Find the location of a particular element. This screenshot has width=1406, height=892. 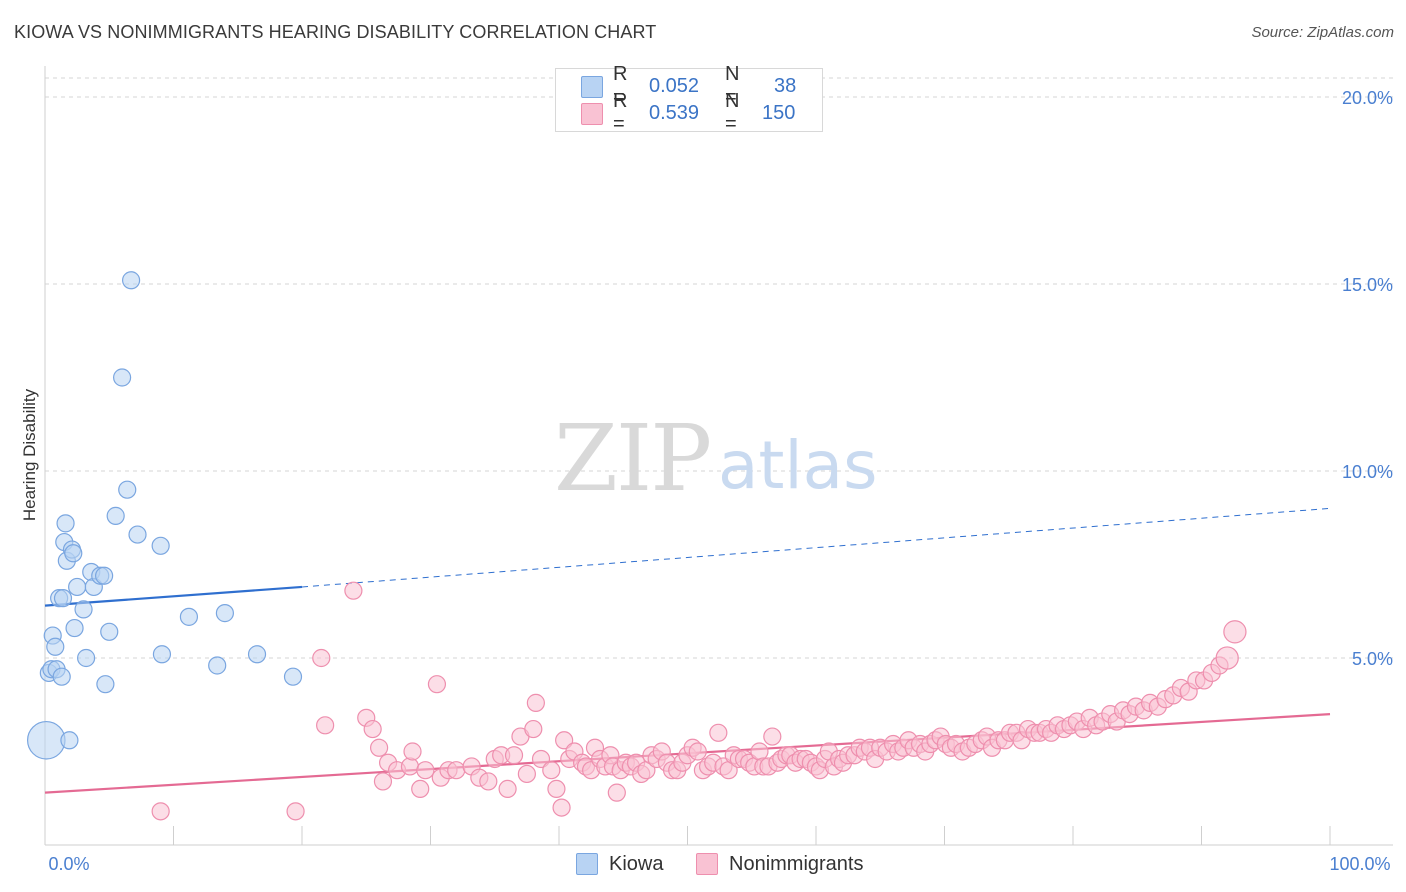

kiowa-trend-extension is located at coordinates (816, 547).